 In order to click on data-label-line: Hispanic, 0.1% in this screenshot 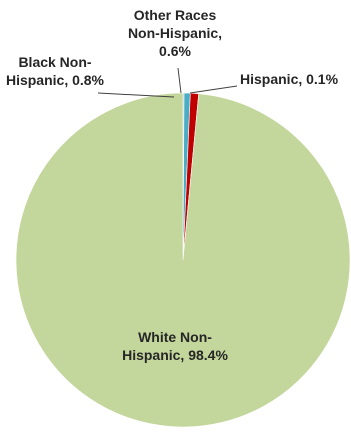, I will do `click(289, 79)`.